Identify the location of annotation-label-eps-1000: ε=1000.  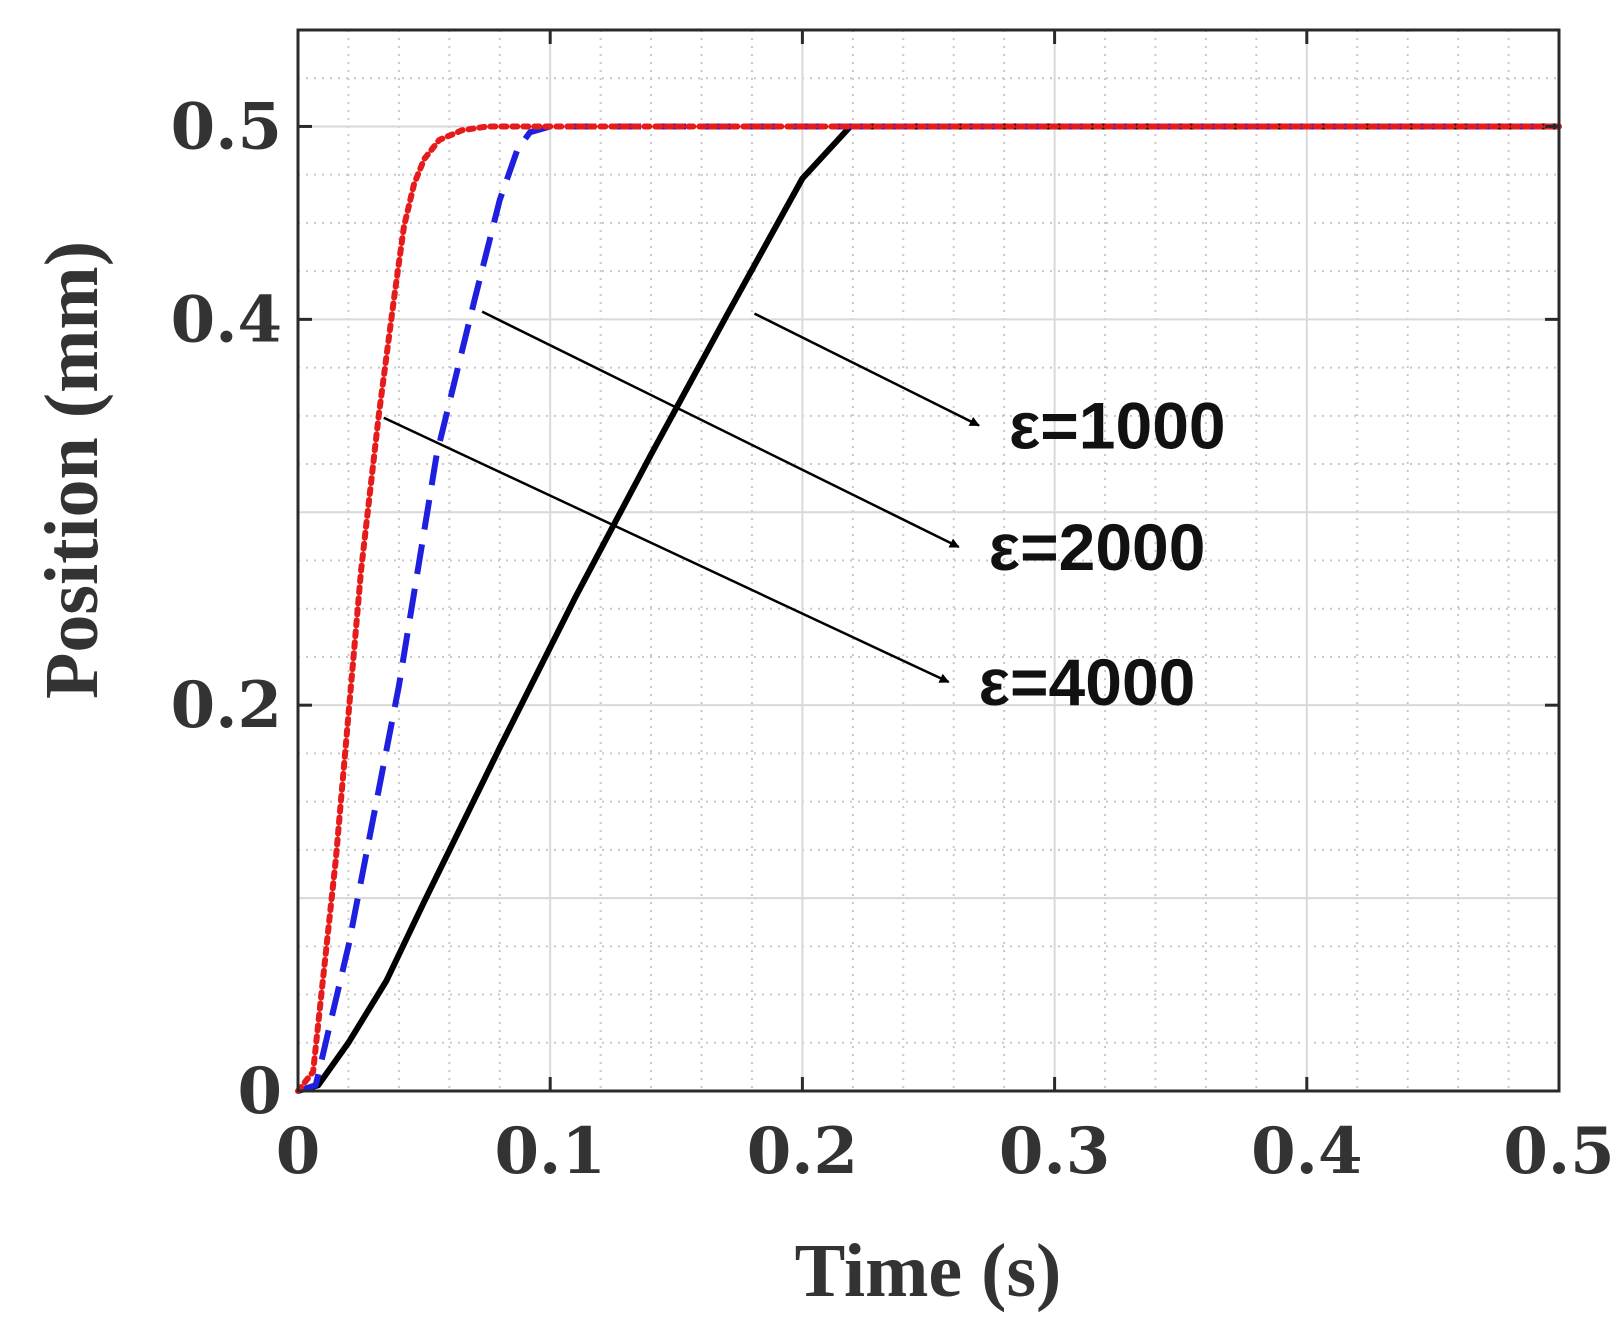
(1117, 425).